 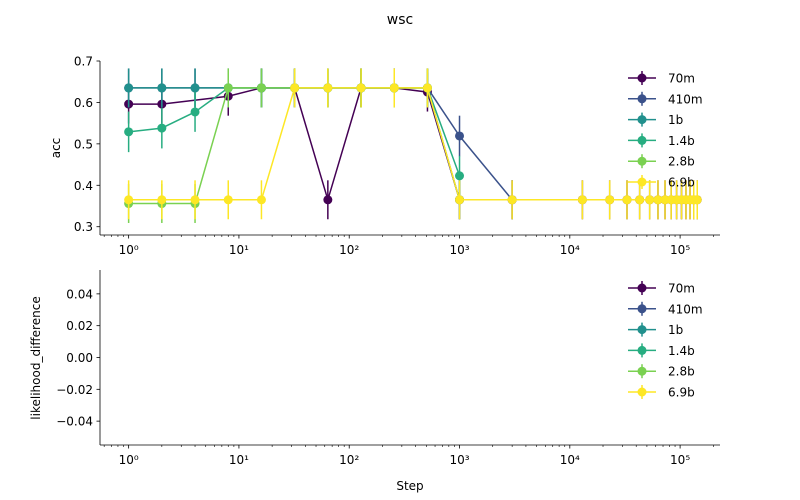 I want to click on top-x-tick-label: 10⁰, so click(x=129, y=250).